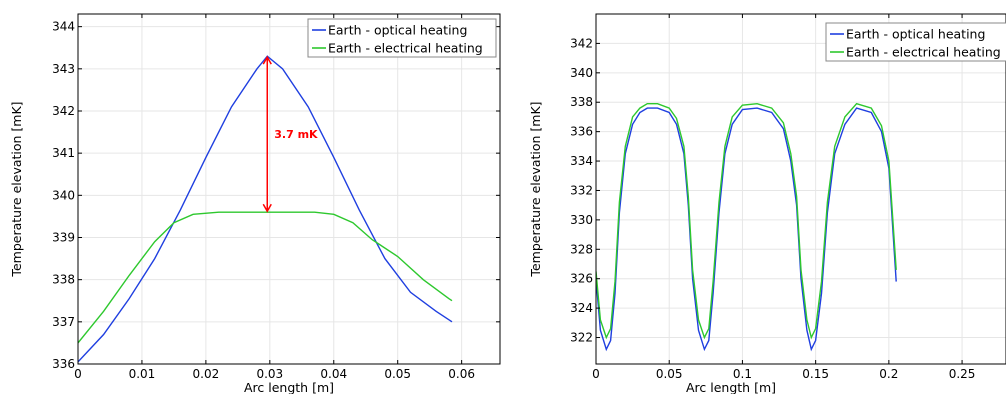  What do you see at coordinates (581, 190) in the screenshot?
I see `y-tick-label: 332` at bounding box center [581, 190].